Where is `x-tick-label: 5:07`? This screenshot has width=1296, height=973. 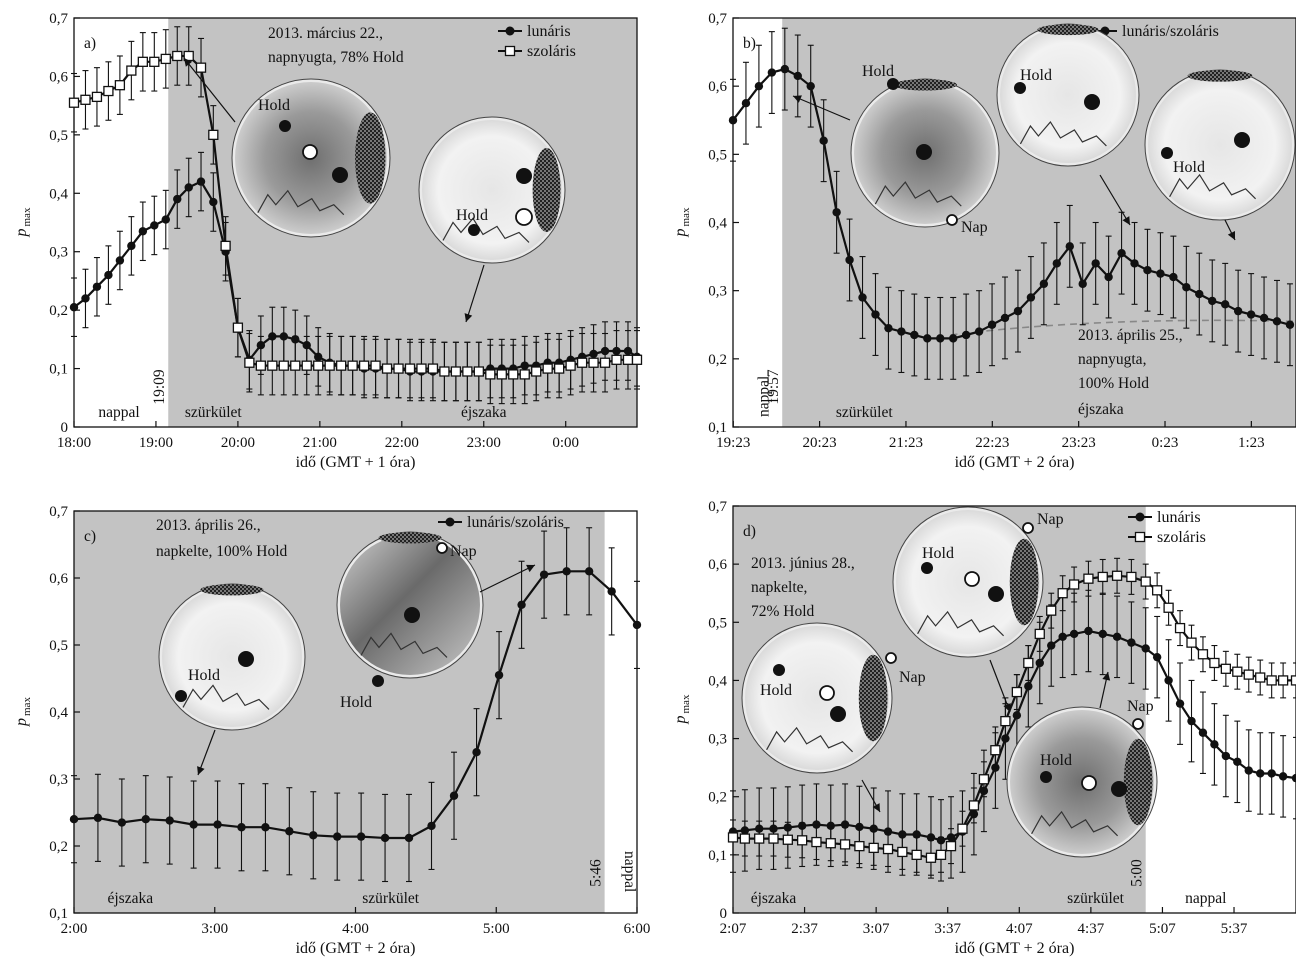
x-tick-label: 5:07 is located at coordinates (1162, 929).